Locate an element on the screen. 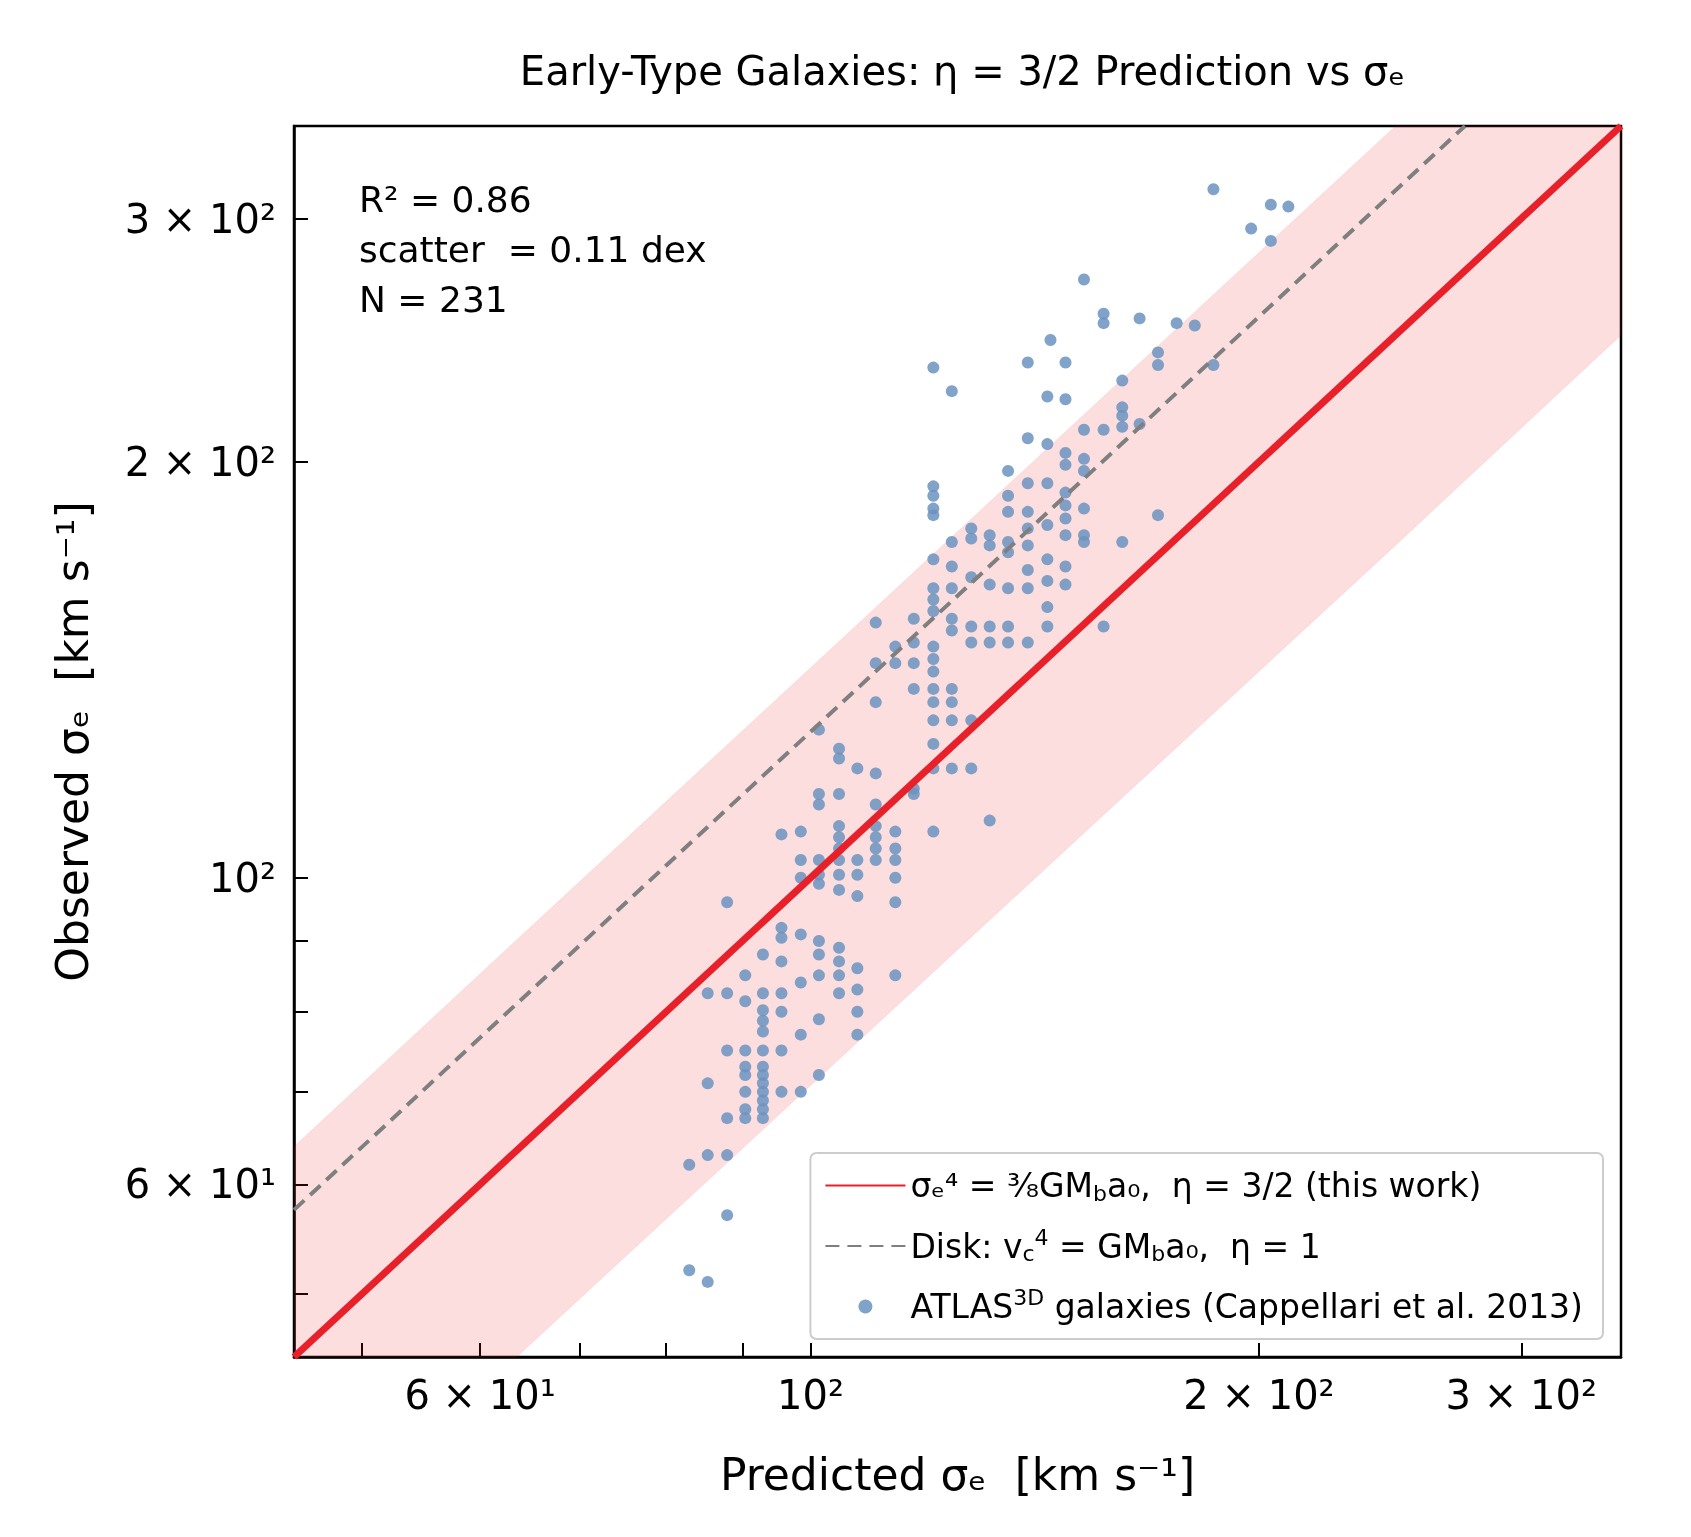 The width and height of the screenshot is (1691, 1537). y-tick-label: 2 × 10² is located at coordinates (200, 461).